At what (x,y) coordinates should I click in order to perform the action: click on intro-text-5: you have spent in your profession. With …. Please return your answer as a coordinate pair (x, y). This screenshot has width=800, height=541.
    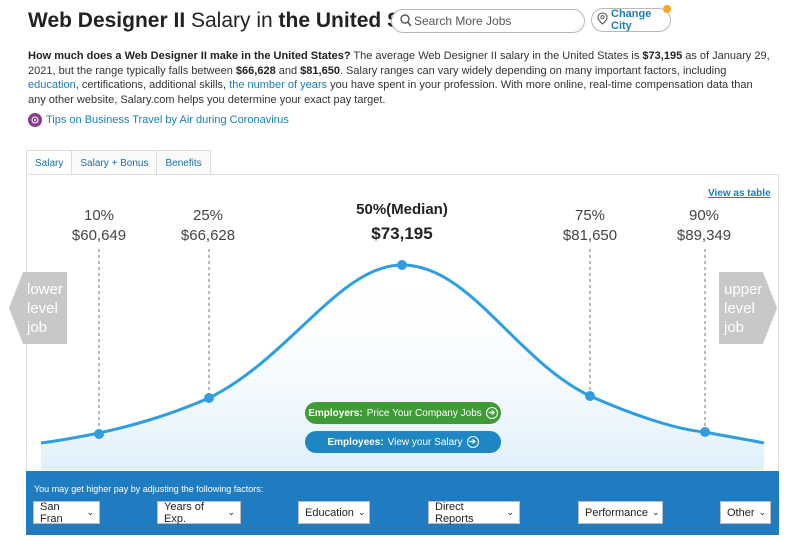
    Looking at the image, I should click on (390, 92).